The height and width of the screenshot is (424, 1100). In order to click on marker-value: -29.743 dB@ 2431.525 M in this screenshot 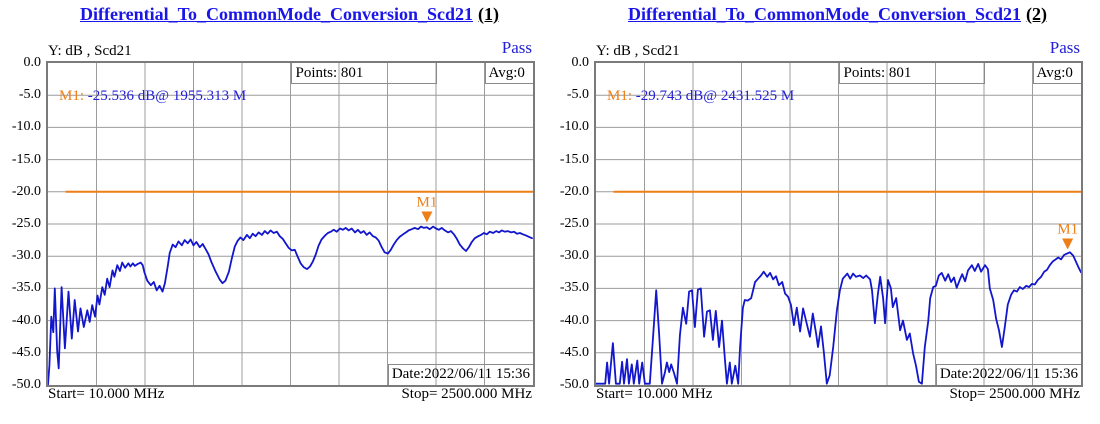, I will do `click(715, 96)`.